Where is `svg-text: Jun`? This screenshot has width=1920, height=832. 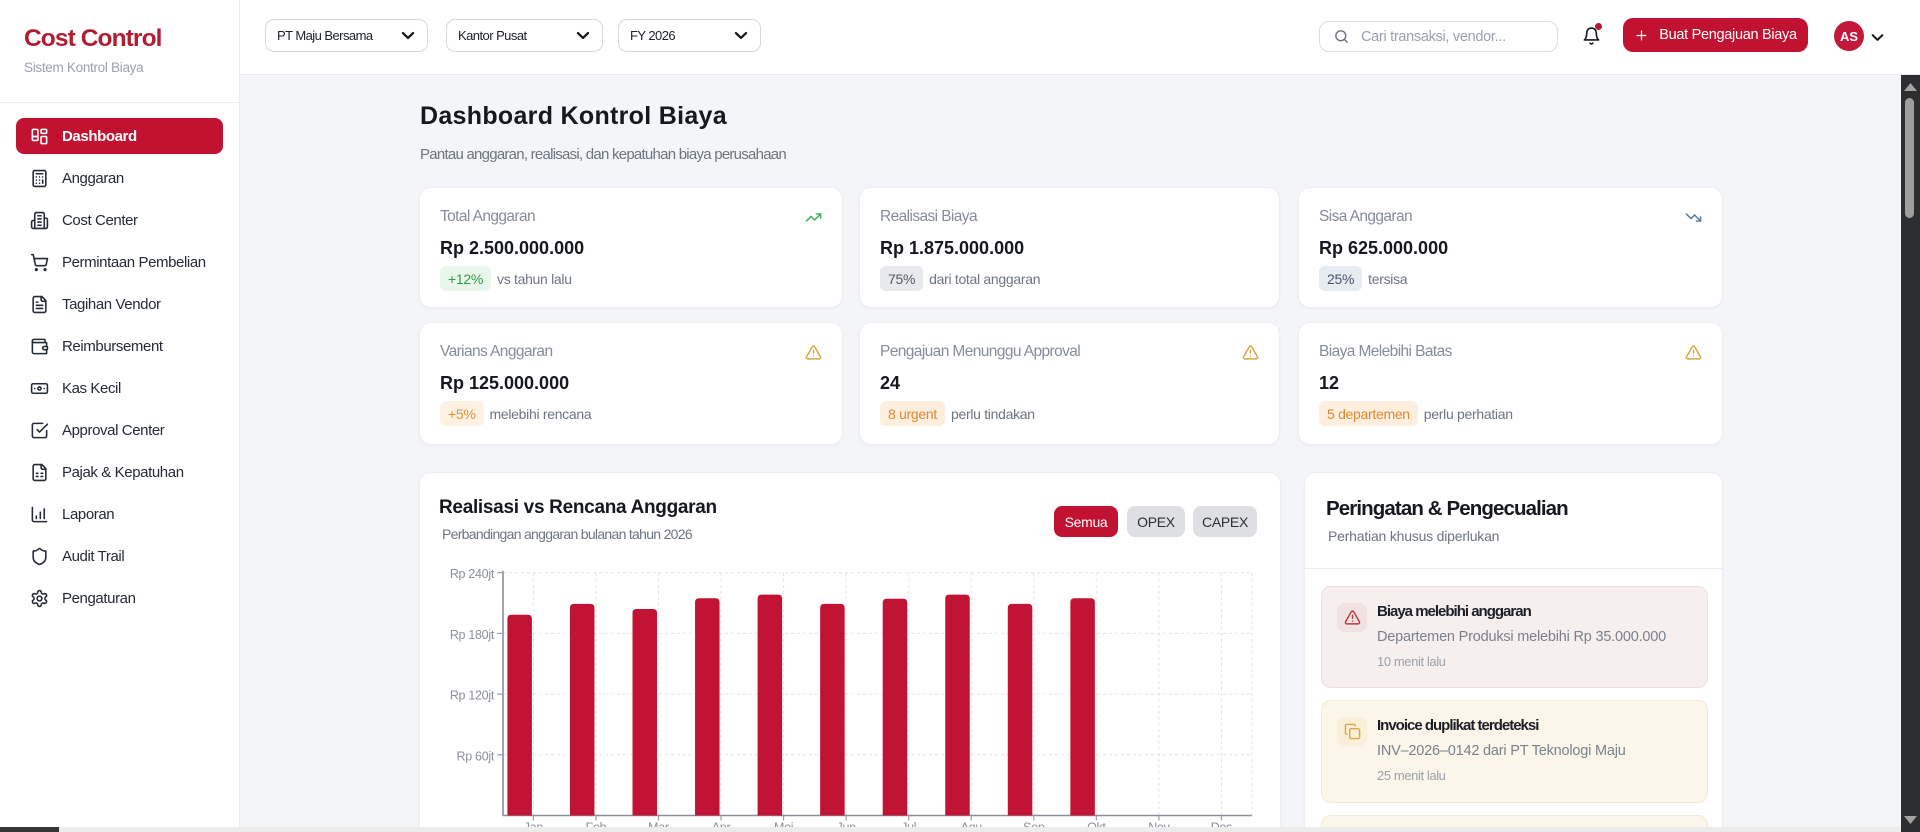
svg-text: Jun is located at coordinates (847, 826).